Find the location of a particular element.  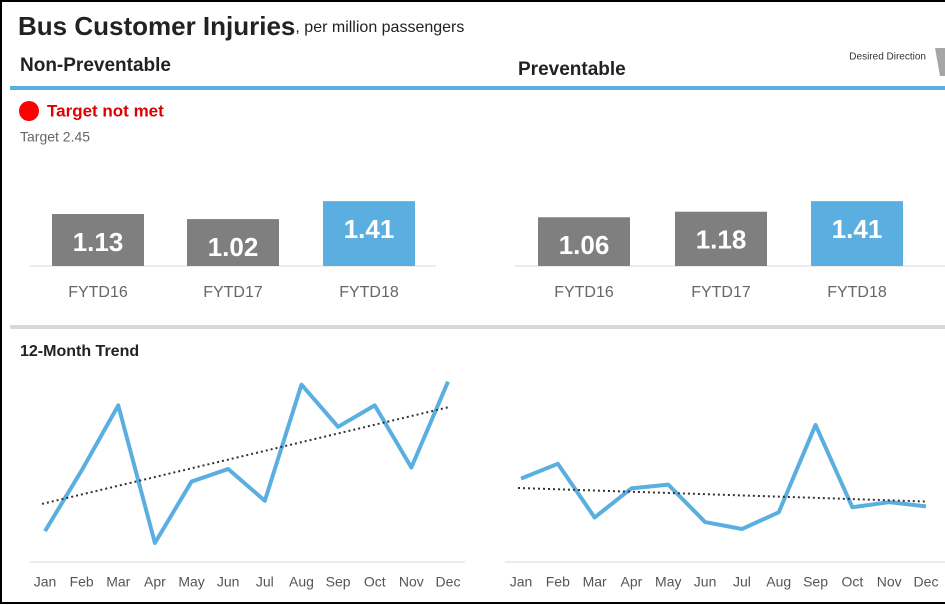

bar-label: 1.02 is located at coordinates (233, 247).